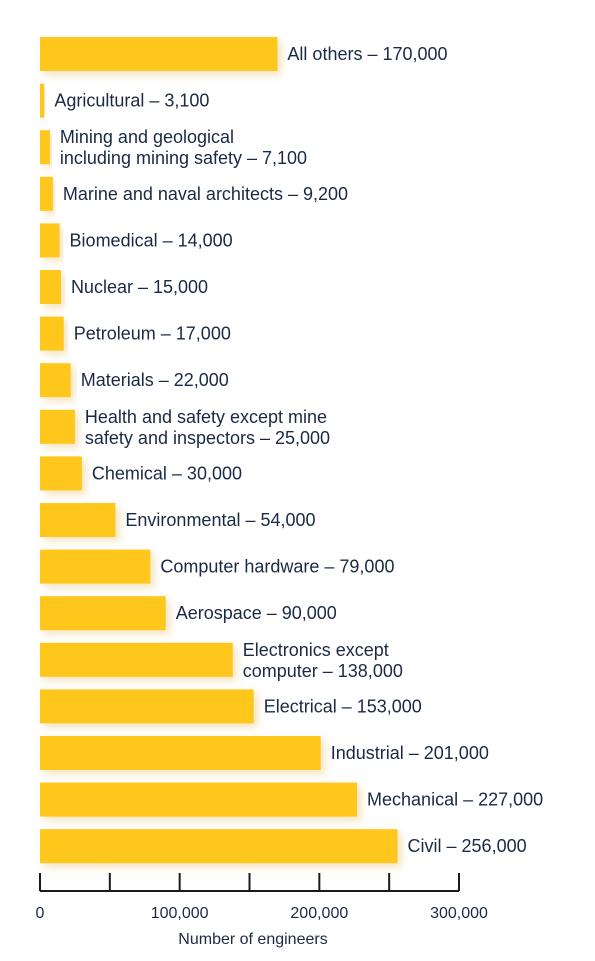  I want to click on x-tick-label-0: 0, so click(40, 913).